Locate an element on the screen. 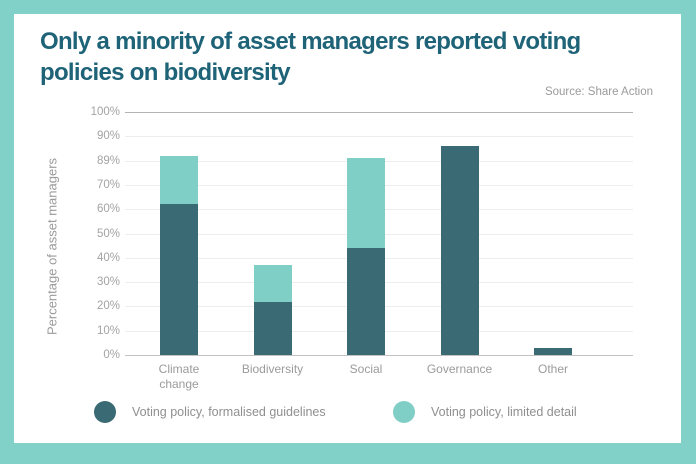 This screenshot has height=464, width=696. legend-swatch-formalised-icon is located at coordinates (105, 412).